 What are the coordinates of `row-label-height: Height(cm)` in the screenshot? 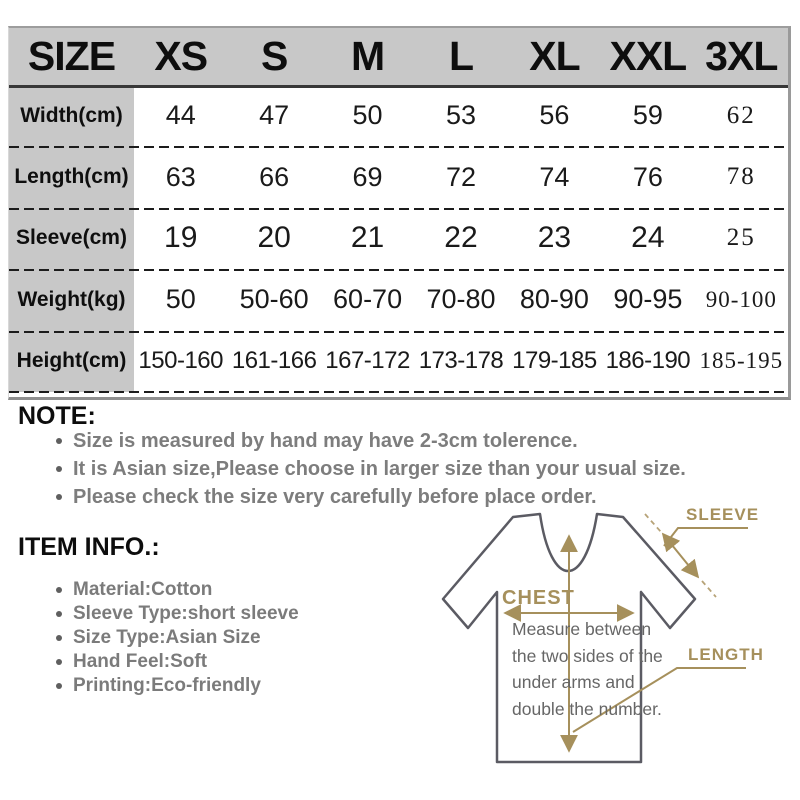 It's located at (71, 361).